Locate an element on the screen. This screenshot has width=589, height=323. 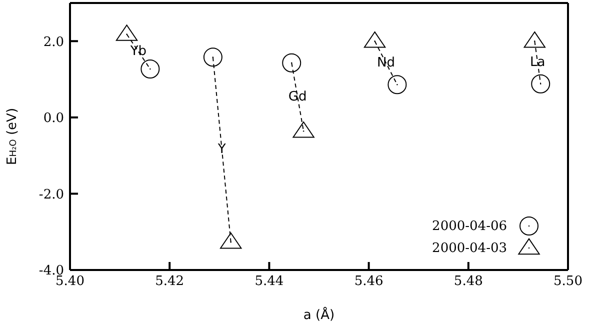
y-tick-label: -2.0 is located at coordinates (51, 194).